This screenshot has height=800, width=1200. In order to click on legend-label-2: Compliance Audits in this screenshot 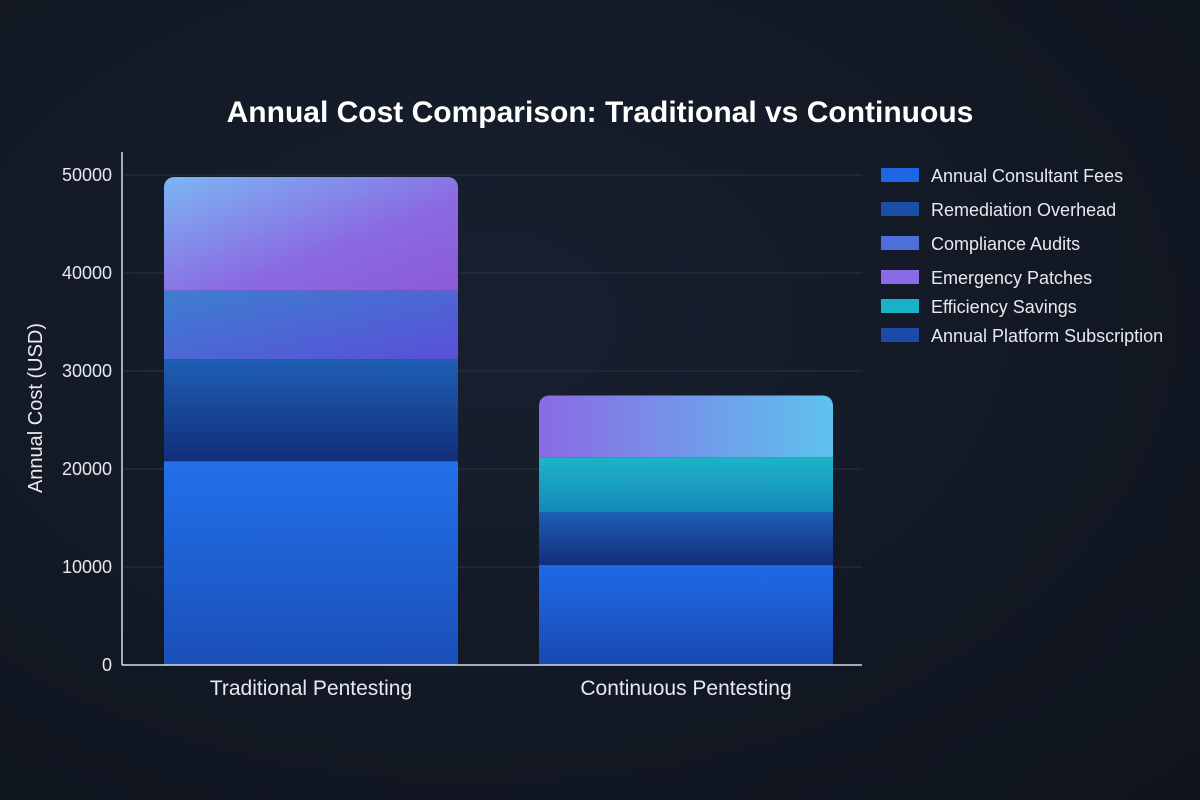, I will do `click(1005, 244)`.